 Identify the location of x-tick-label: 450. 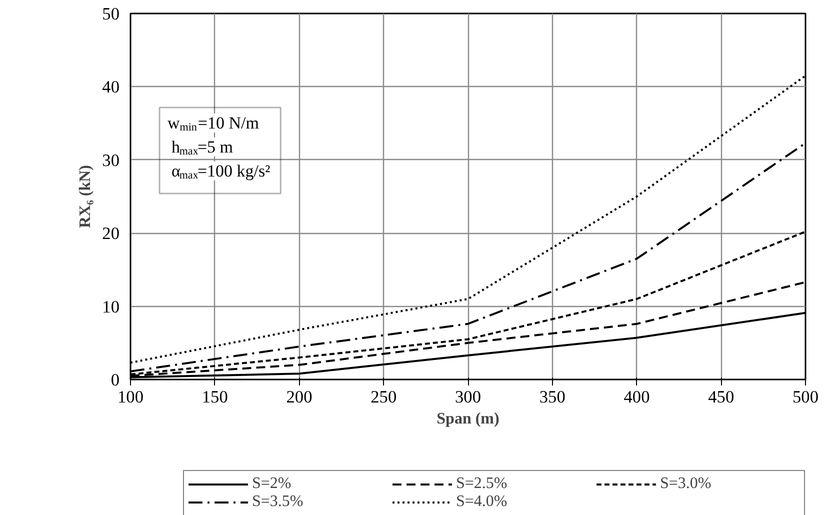
(721, 397).